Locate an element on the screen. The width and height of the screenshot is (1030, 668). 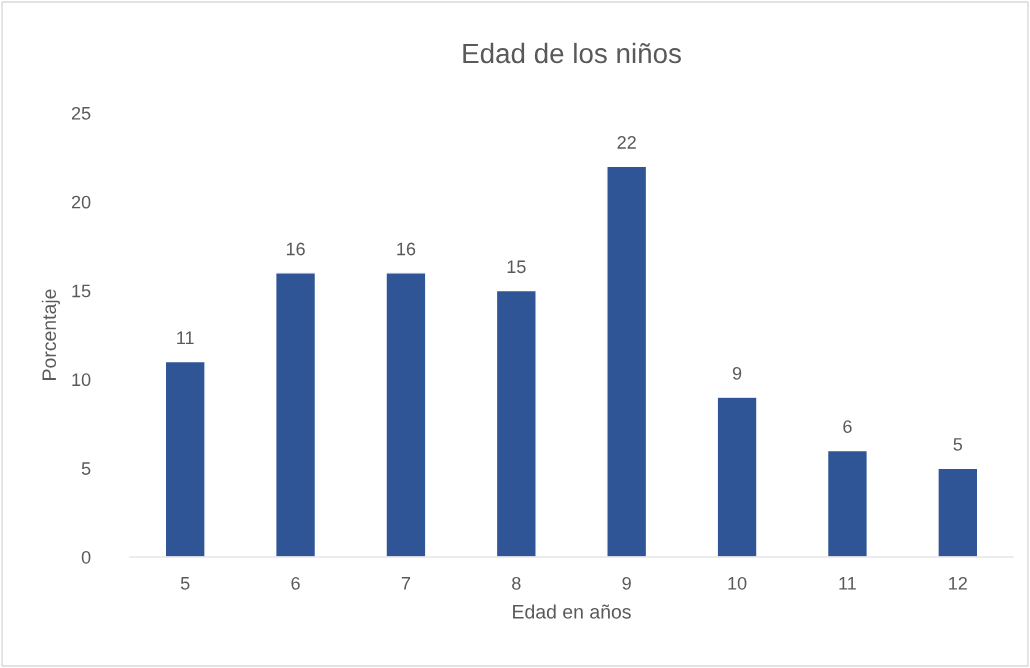
data-label: 15 is located at coordinates (516, 267).